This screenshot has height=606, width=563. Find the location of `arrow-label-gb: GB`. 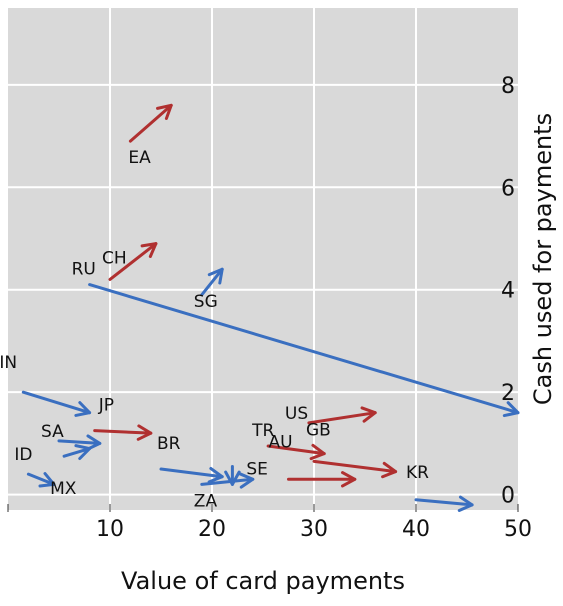

arrow-label-gb: GB is located at coordinates (318, 430).